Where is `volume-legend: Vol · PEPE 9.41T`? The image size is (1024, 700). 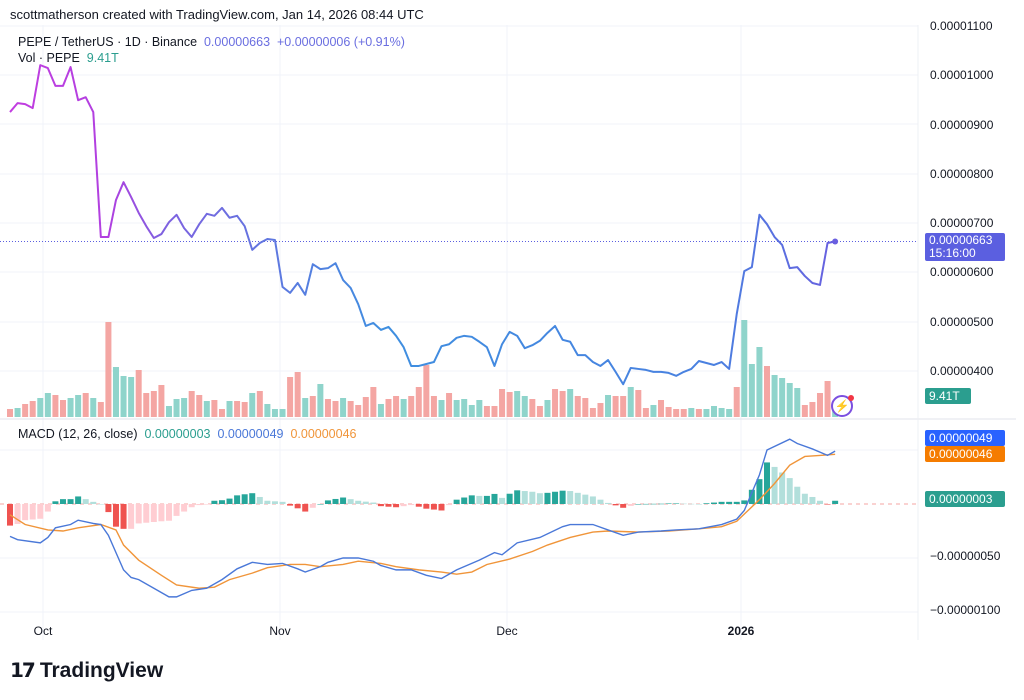
volume-legend: Vol · PEPE 9.41T is located at coordinates (68, 58).